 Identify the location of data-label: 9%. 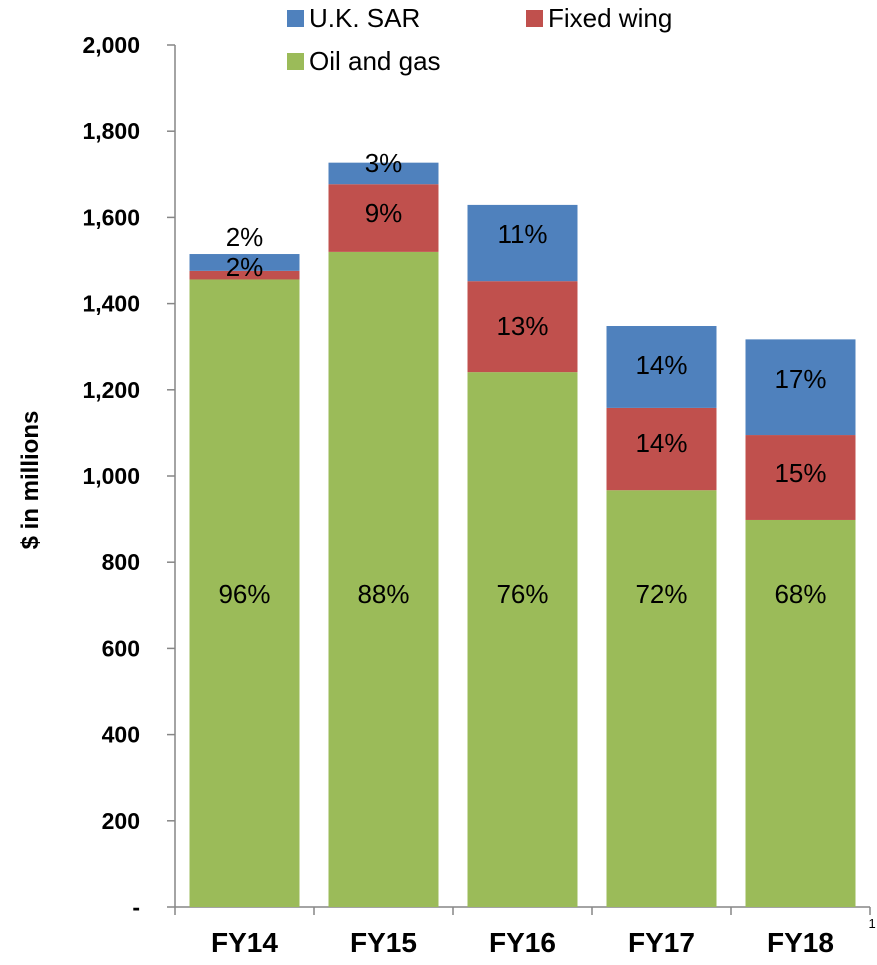
(384, 213).